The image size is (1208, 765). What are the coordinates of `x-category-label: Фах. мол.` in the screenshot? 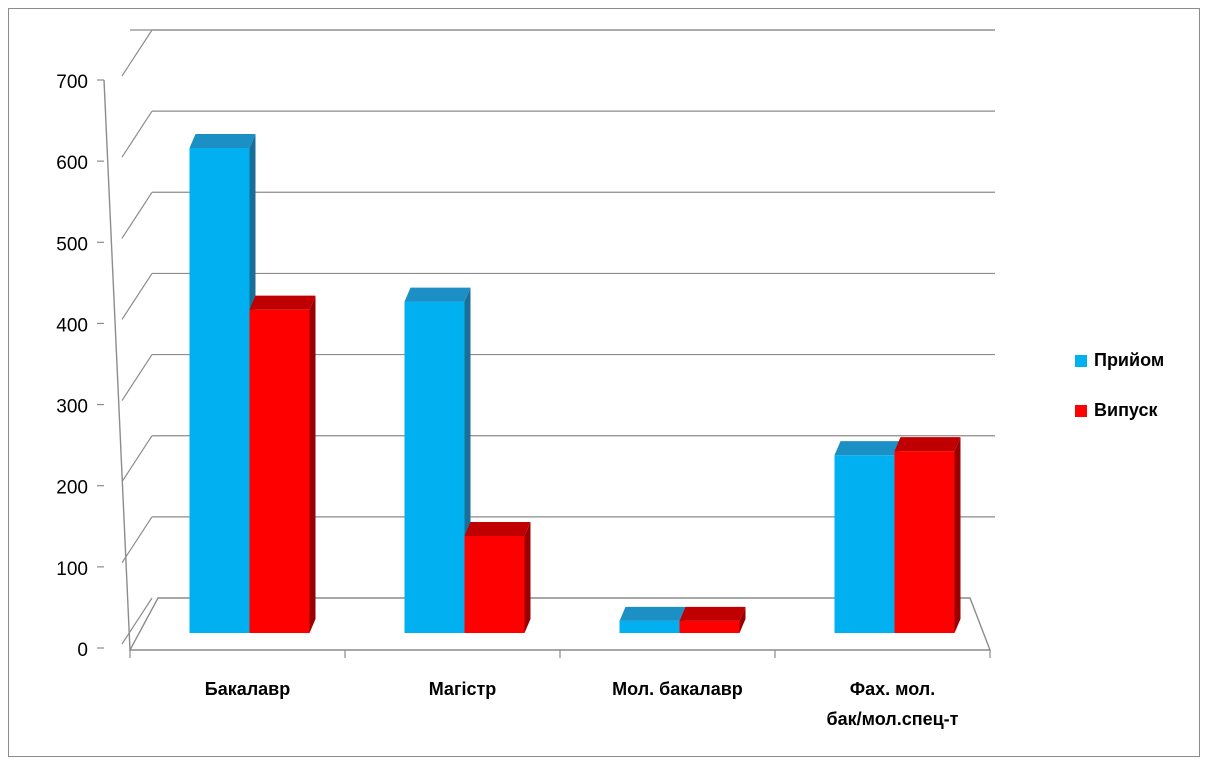 It's located at (892, 689).